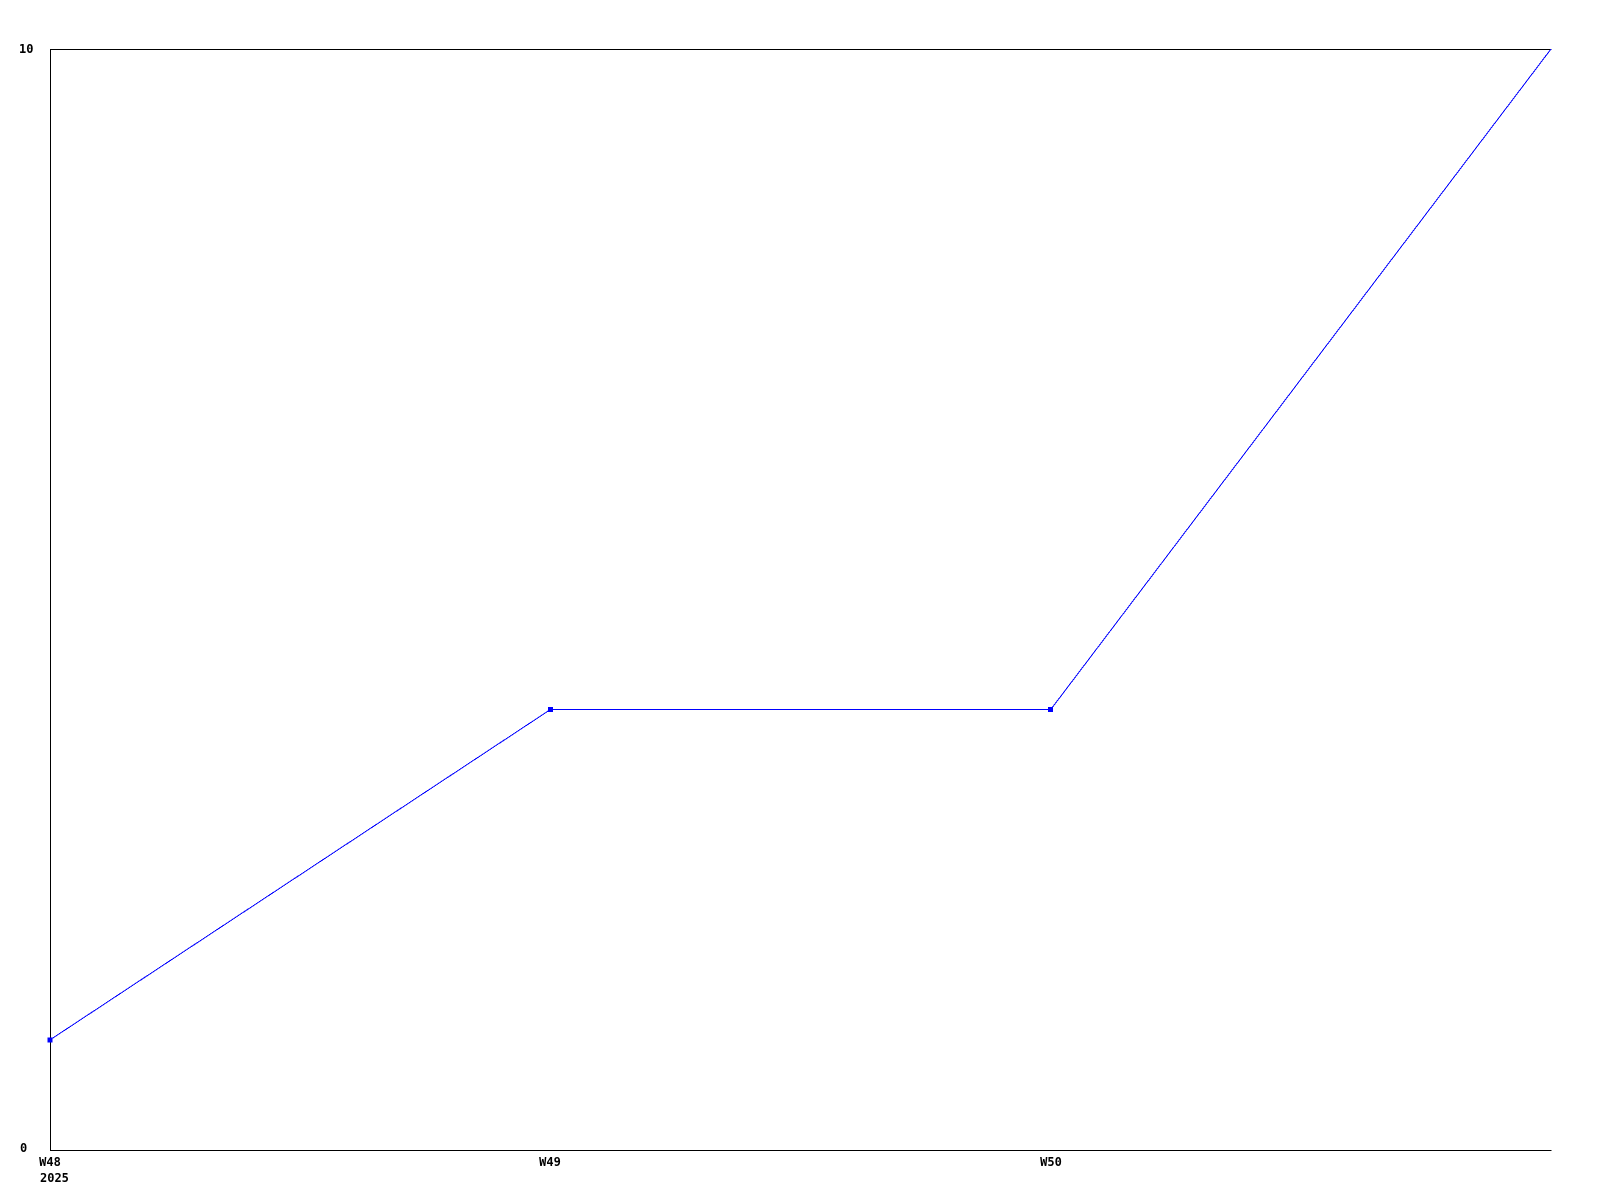 The width and height of the screenshot is (1600, 1200). Describe the element at coordinates (54, 1178) in the screenshot. I see `x-tick-year-label: 2025` at that location.